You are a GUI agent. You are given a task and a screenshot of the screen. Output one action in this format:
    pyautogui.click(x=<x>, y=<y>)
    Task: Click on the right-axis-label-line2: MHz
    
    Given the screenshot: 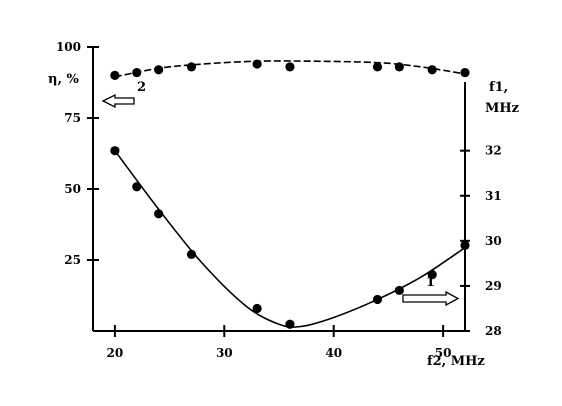 What is the action you would take?
    pyautogui.click(x=502, y=108)
    